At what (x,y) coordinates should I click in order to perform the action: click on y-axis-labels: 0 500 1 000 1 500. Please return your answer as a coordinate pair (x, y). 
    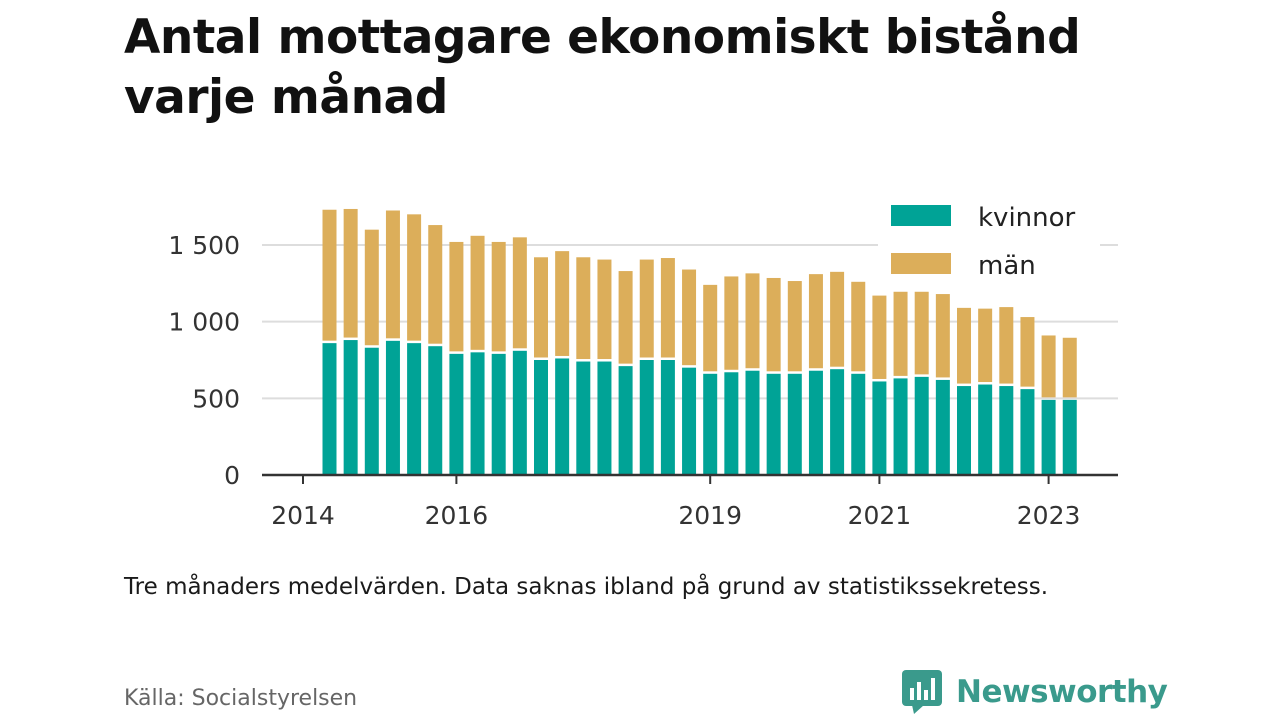
    Looking at the image, I should click on (204, 360).